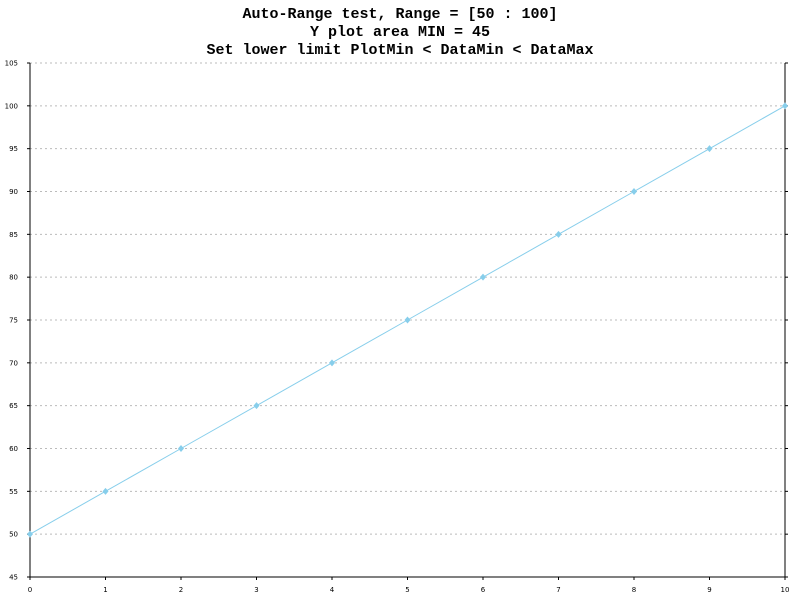 This screenshot has width=800, height=600. What do you see at coordinates (11, 64) in the screenshot?
I see `y-tick-label: 105` at bounding box center [11, 64].